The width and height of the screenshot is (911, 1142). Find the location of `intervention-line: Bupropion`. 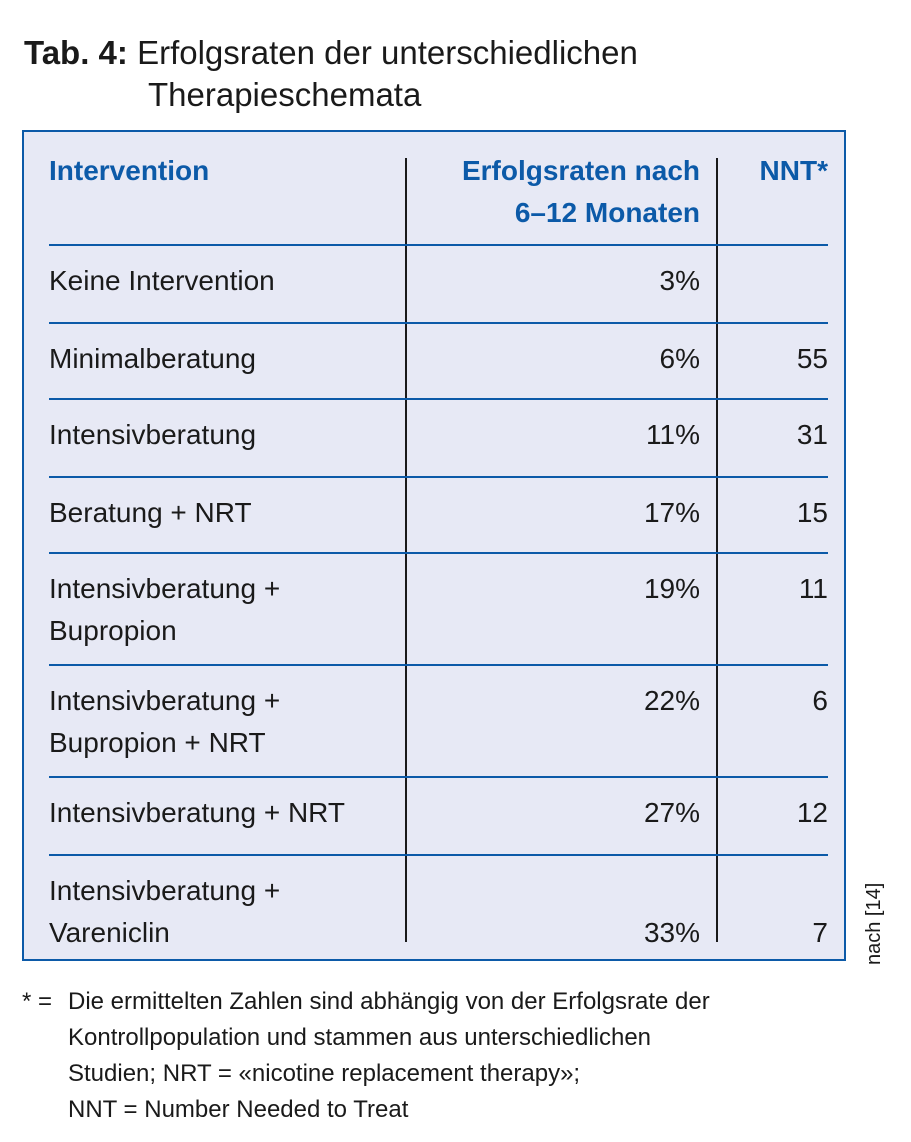

intervention-line: Bupropion is located at coordinates (113, 630).